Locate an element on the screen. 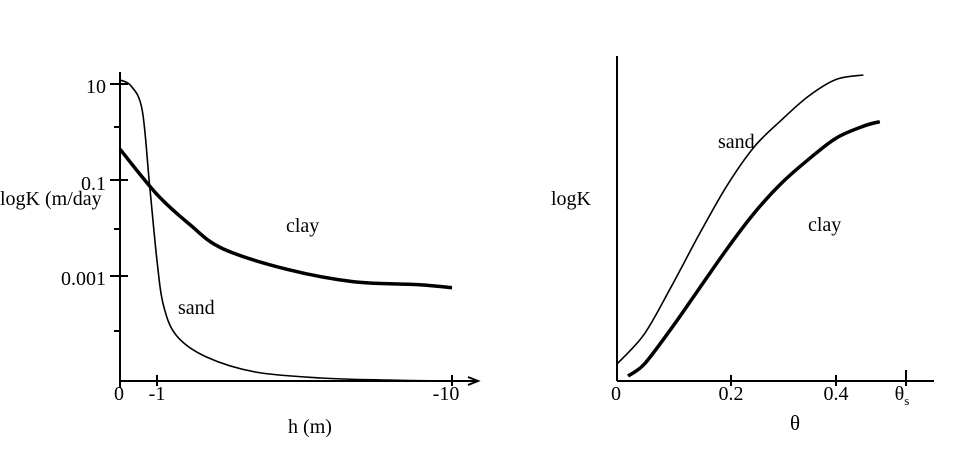 This screenshot has width=972, height=457. right-clay-curve is located at coordinates (753, 248).